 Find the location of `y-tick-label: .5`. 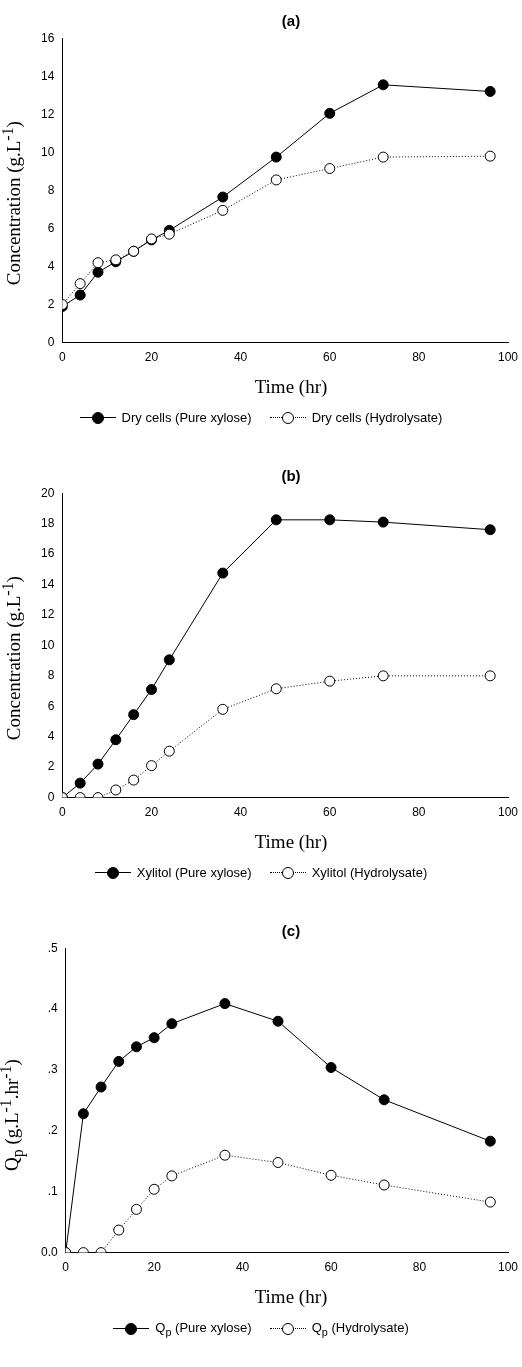

y-tick-label: .5 is located at coordinates (52, 947).